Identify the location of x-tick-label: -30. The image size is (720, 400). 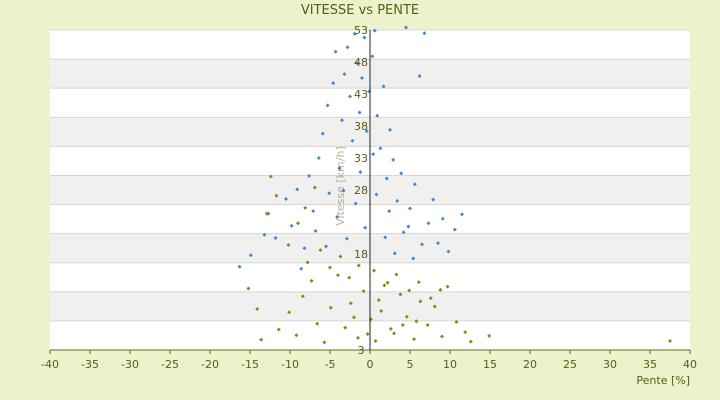
(130, 364).